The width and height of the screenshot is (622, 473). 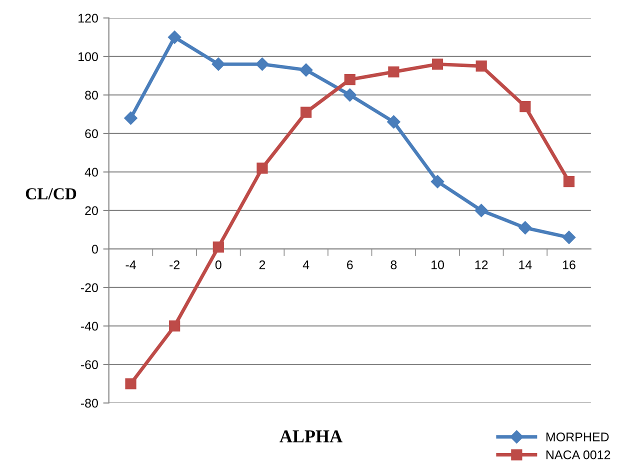 I want to click on y-tick-label: 40, so click(x=91, y=172).